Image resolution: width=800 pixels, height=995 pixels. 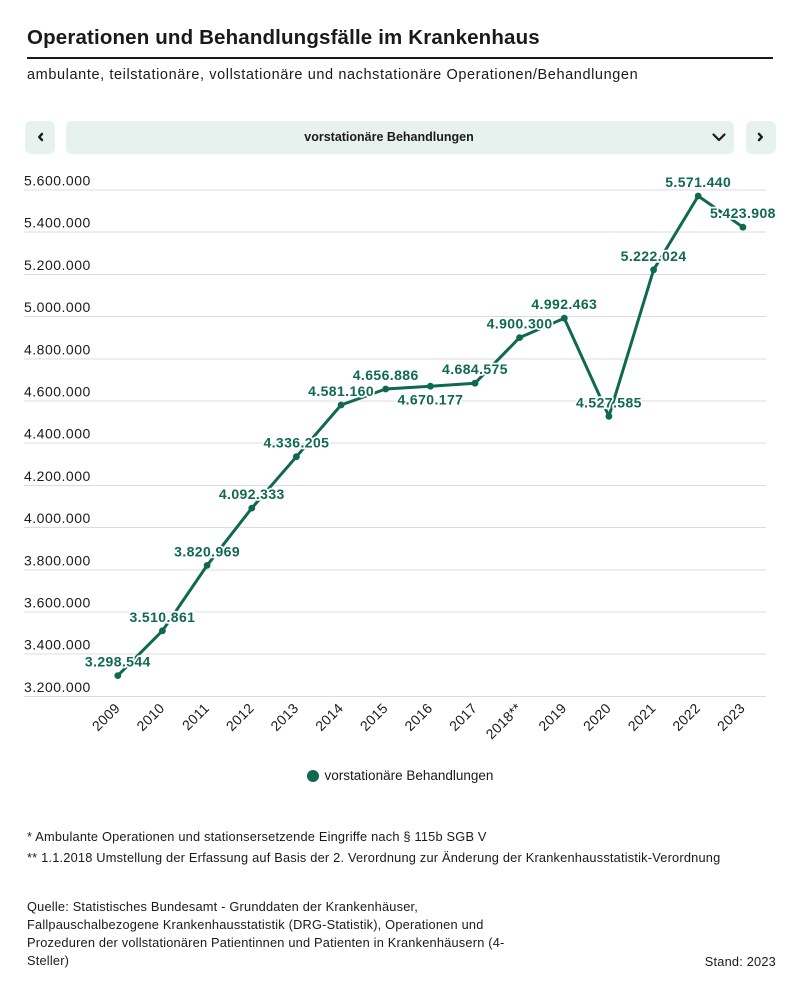 What do you see at coordinates (386, 375) in the screenshot?
I see `svg-text: 4.656.886` at bounding box center [386, 375].